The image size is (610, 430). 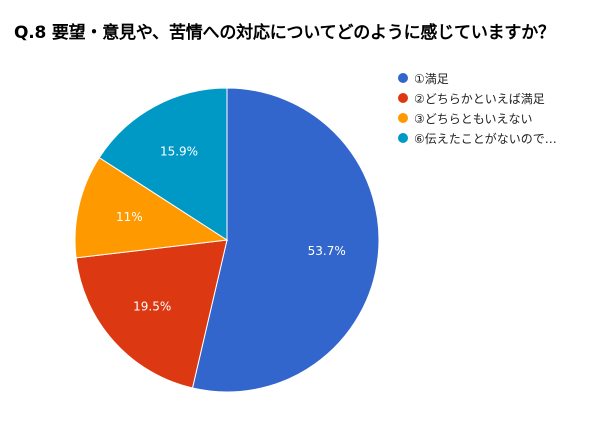 I want to click on legend-item-2: ②どちらかといえば満足, so click(x=500, y=98).